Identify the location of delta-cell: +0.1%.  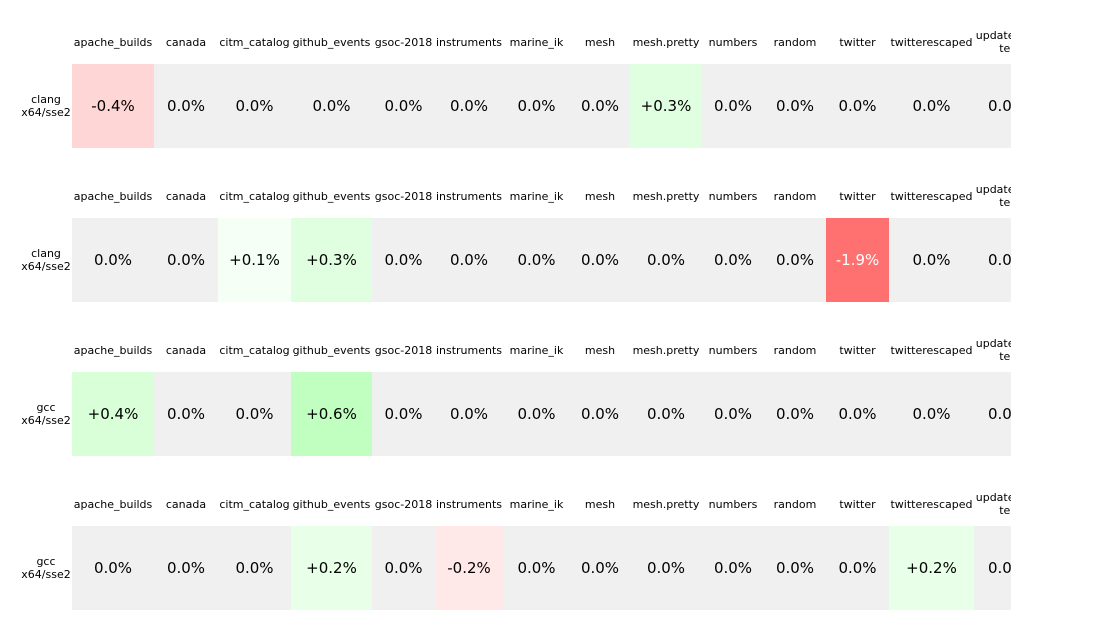
(254, 260).